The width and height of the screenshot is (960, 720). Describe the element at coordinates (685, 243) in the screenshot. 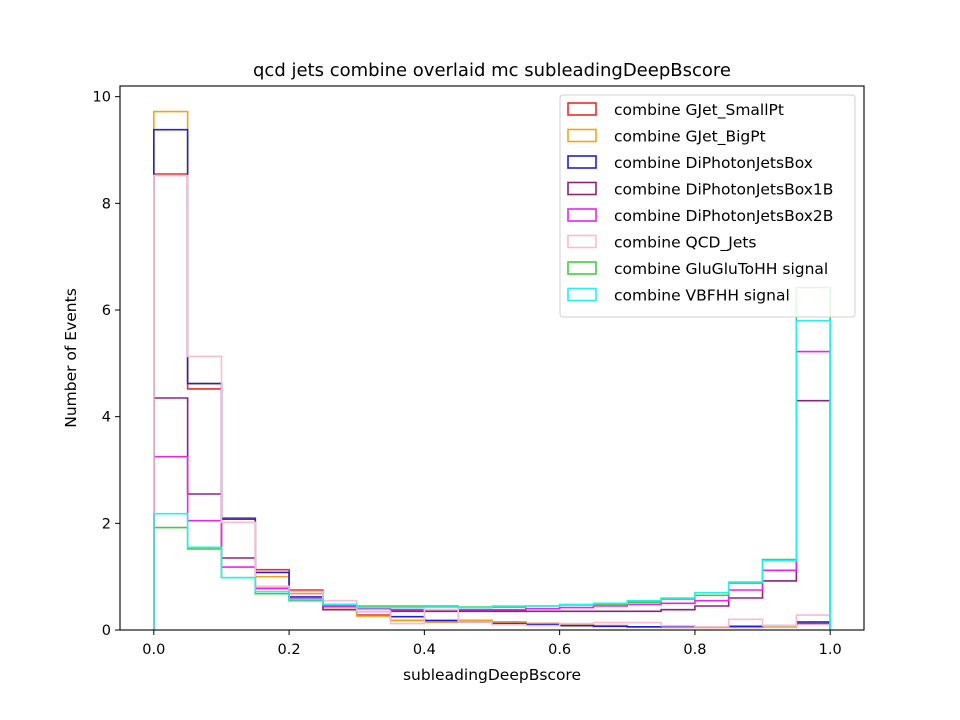

I see `legend-label: combine QCD_Jets` at that location.